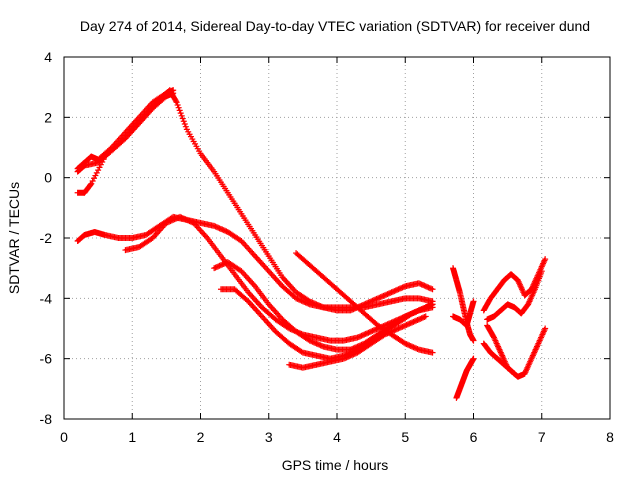  What do you see at coordinates (48, 117) in the screenshot?
I see `y-tick-label: 2` at bounding box center [48, 117].